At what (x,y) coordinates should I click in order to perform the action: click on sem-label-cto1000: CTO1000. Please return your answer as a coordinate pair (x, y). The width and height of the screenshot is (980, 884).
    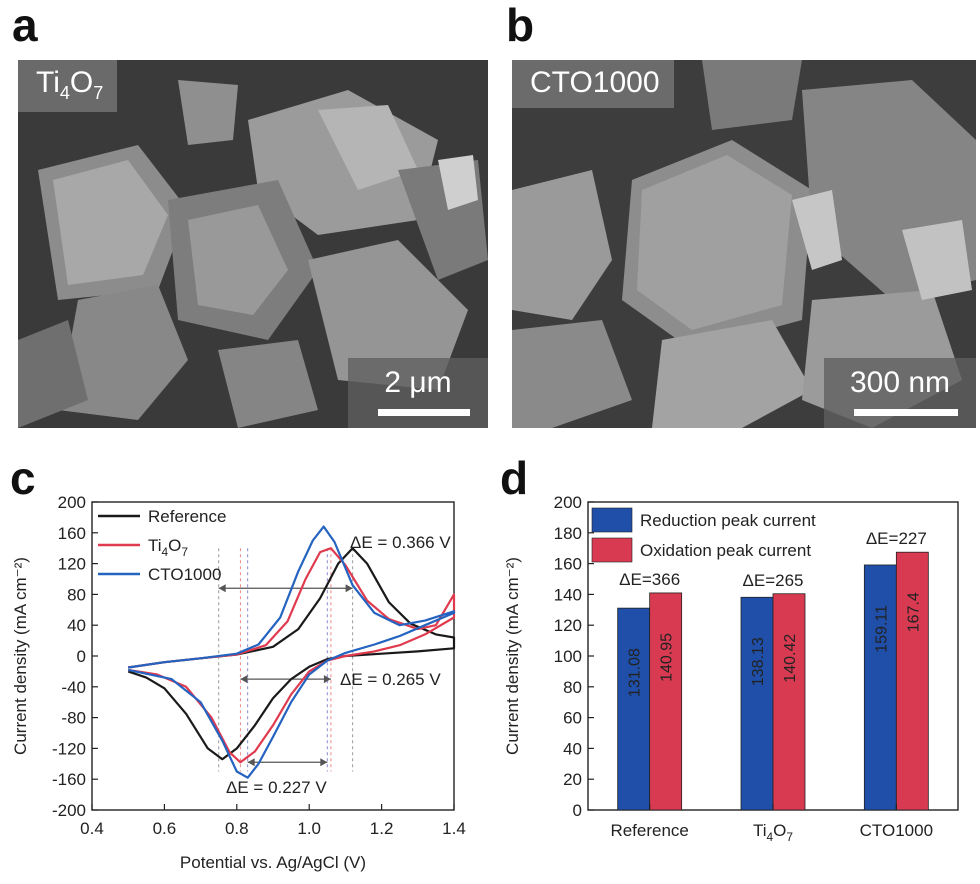
    Looking at the image, I should click on (593, 84).